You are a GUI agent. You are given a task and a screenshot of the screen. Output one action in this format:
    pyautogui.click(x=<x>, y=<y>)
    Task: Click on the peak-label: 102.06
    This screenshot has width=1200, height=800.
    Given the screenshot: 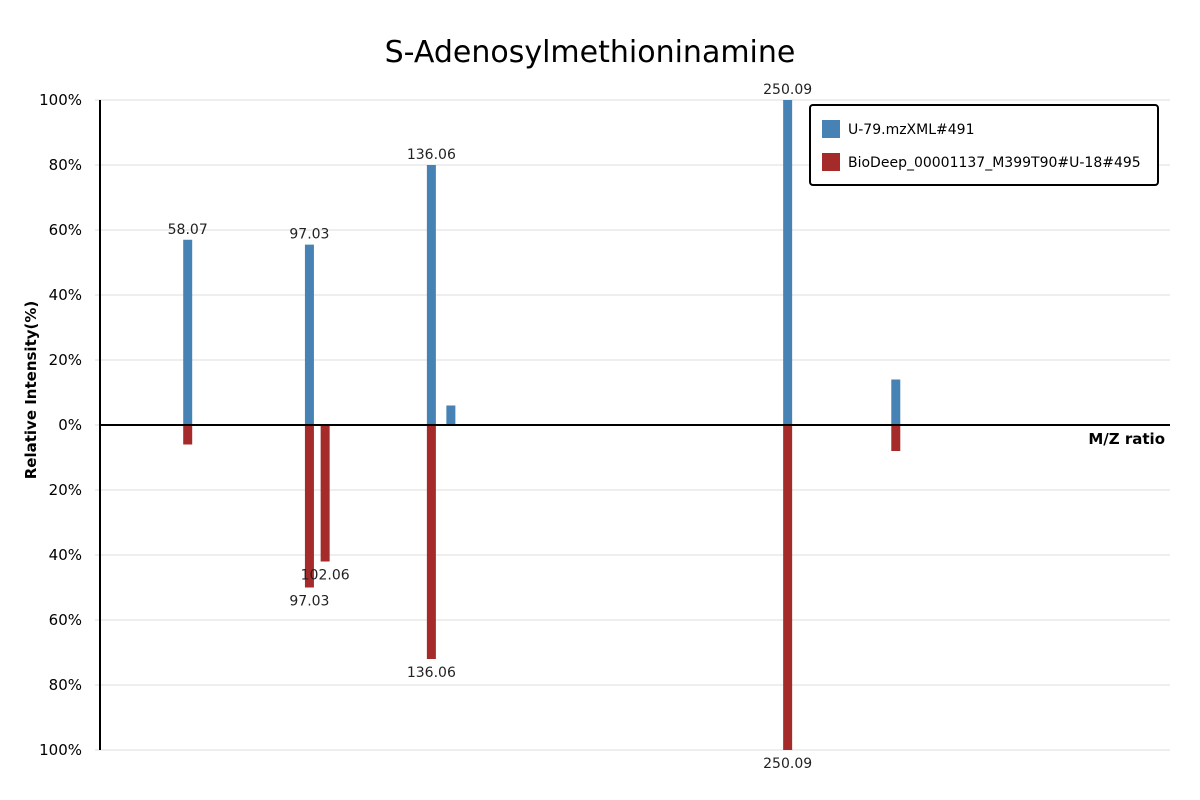 What is the action you would take?
    pyautogui.click(x=325, y=576)
    